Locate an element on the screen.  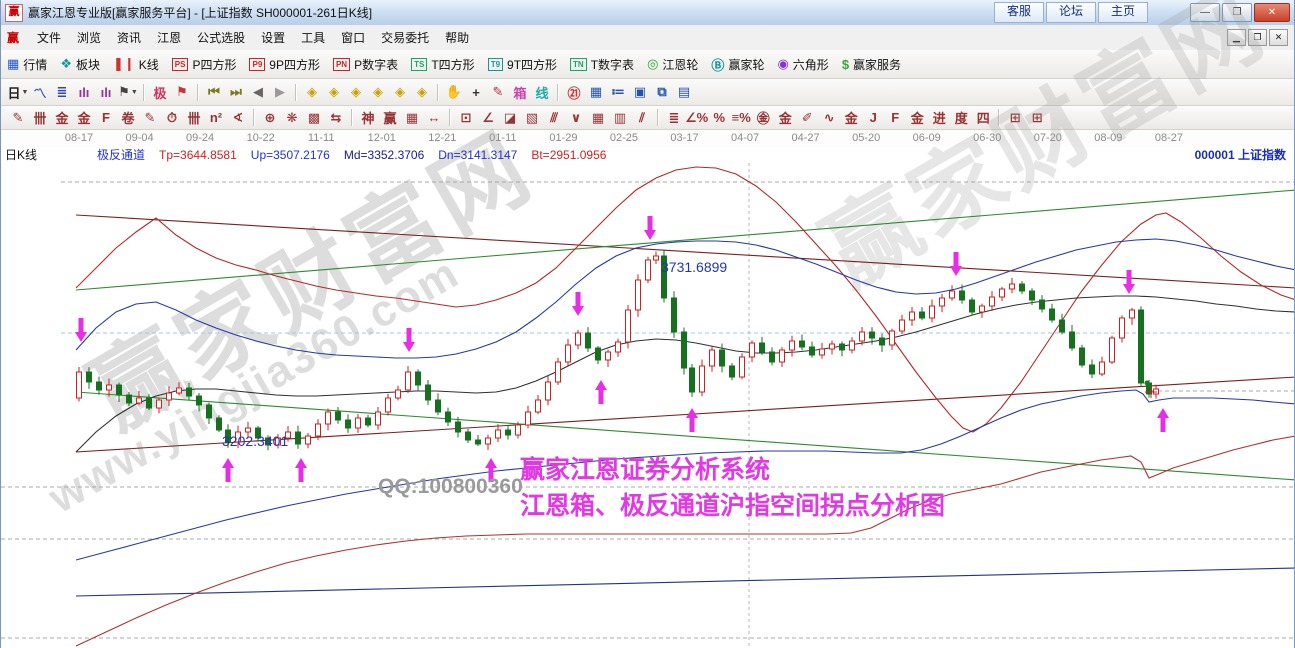
close-button: ✕ is located at coordinates (1272, 12).